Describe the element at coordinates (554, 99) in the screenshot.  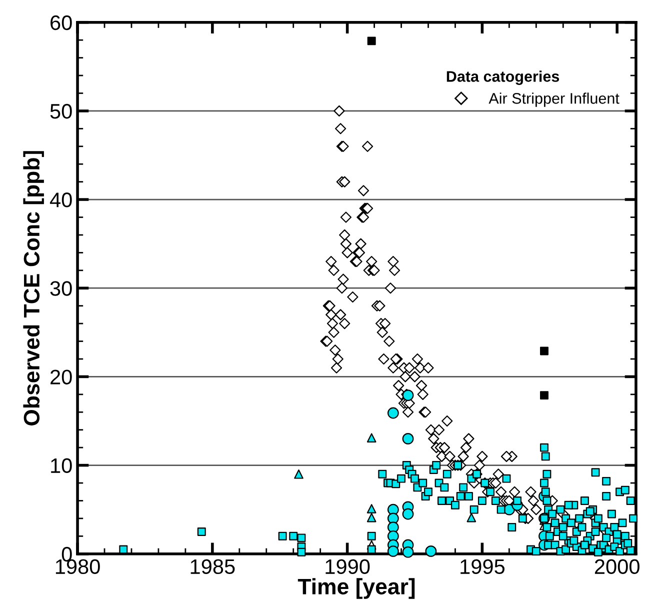
I see `legend-label: Air Stripper Influent` at that location.